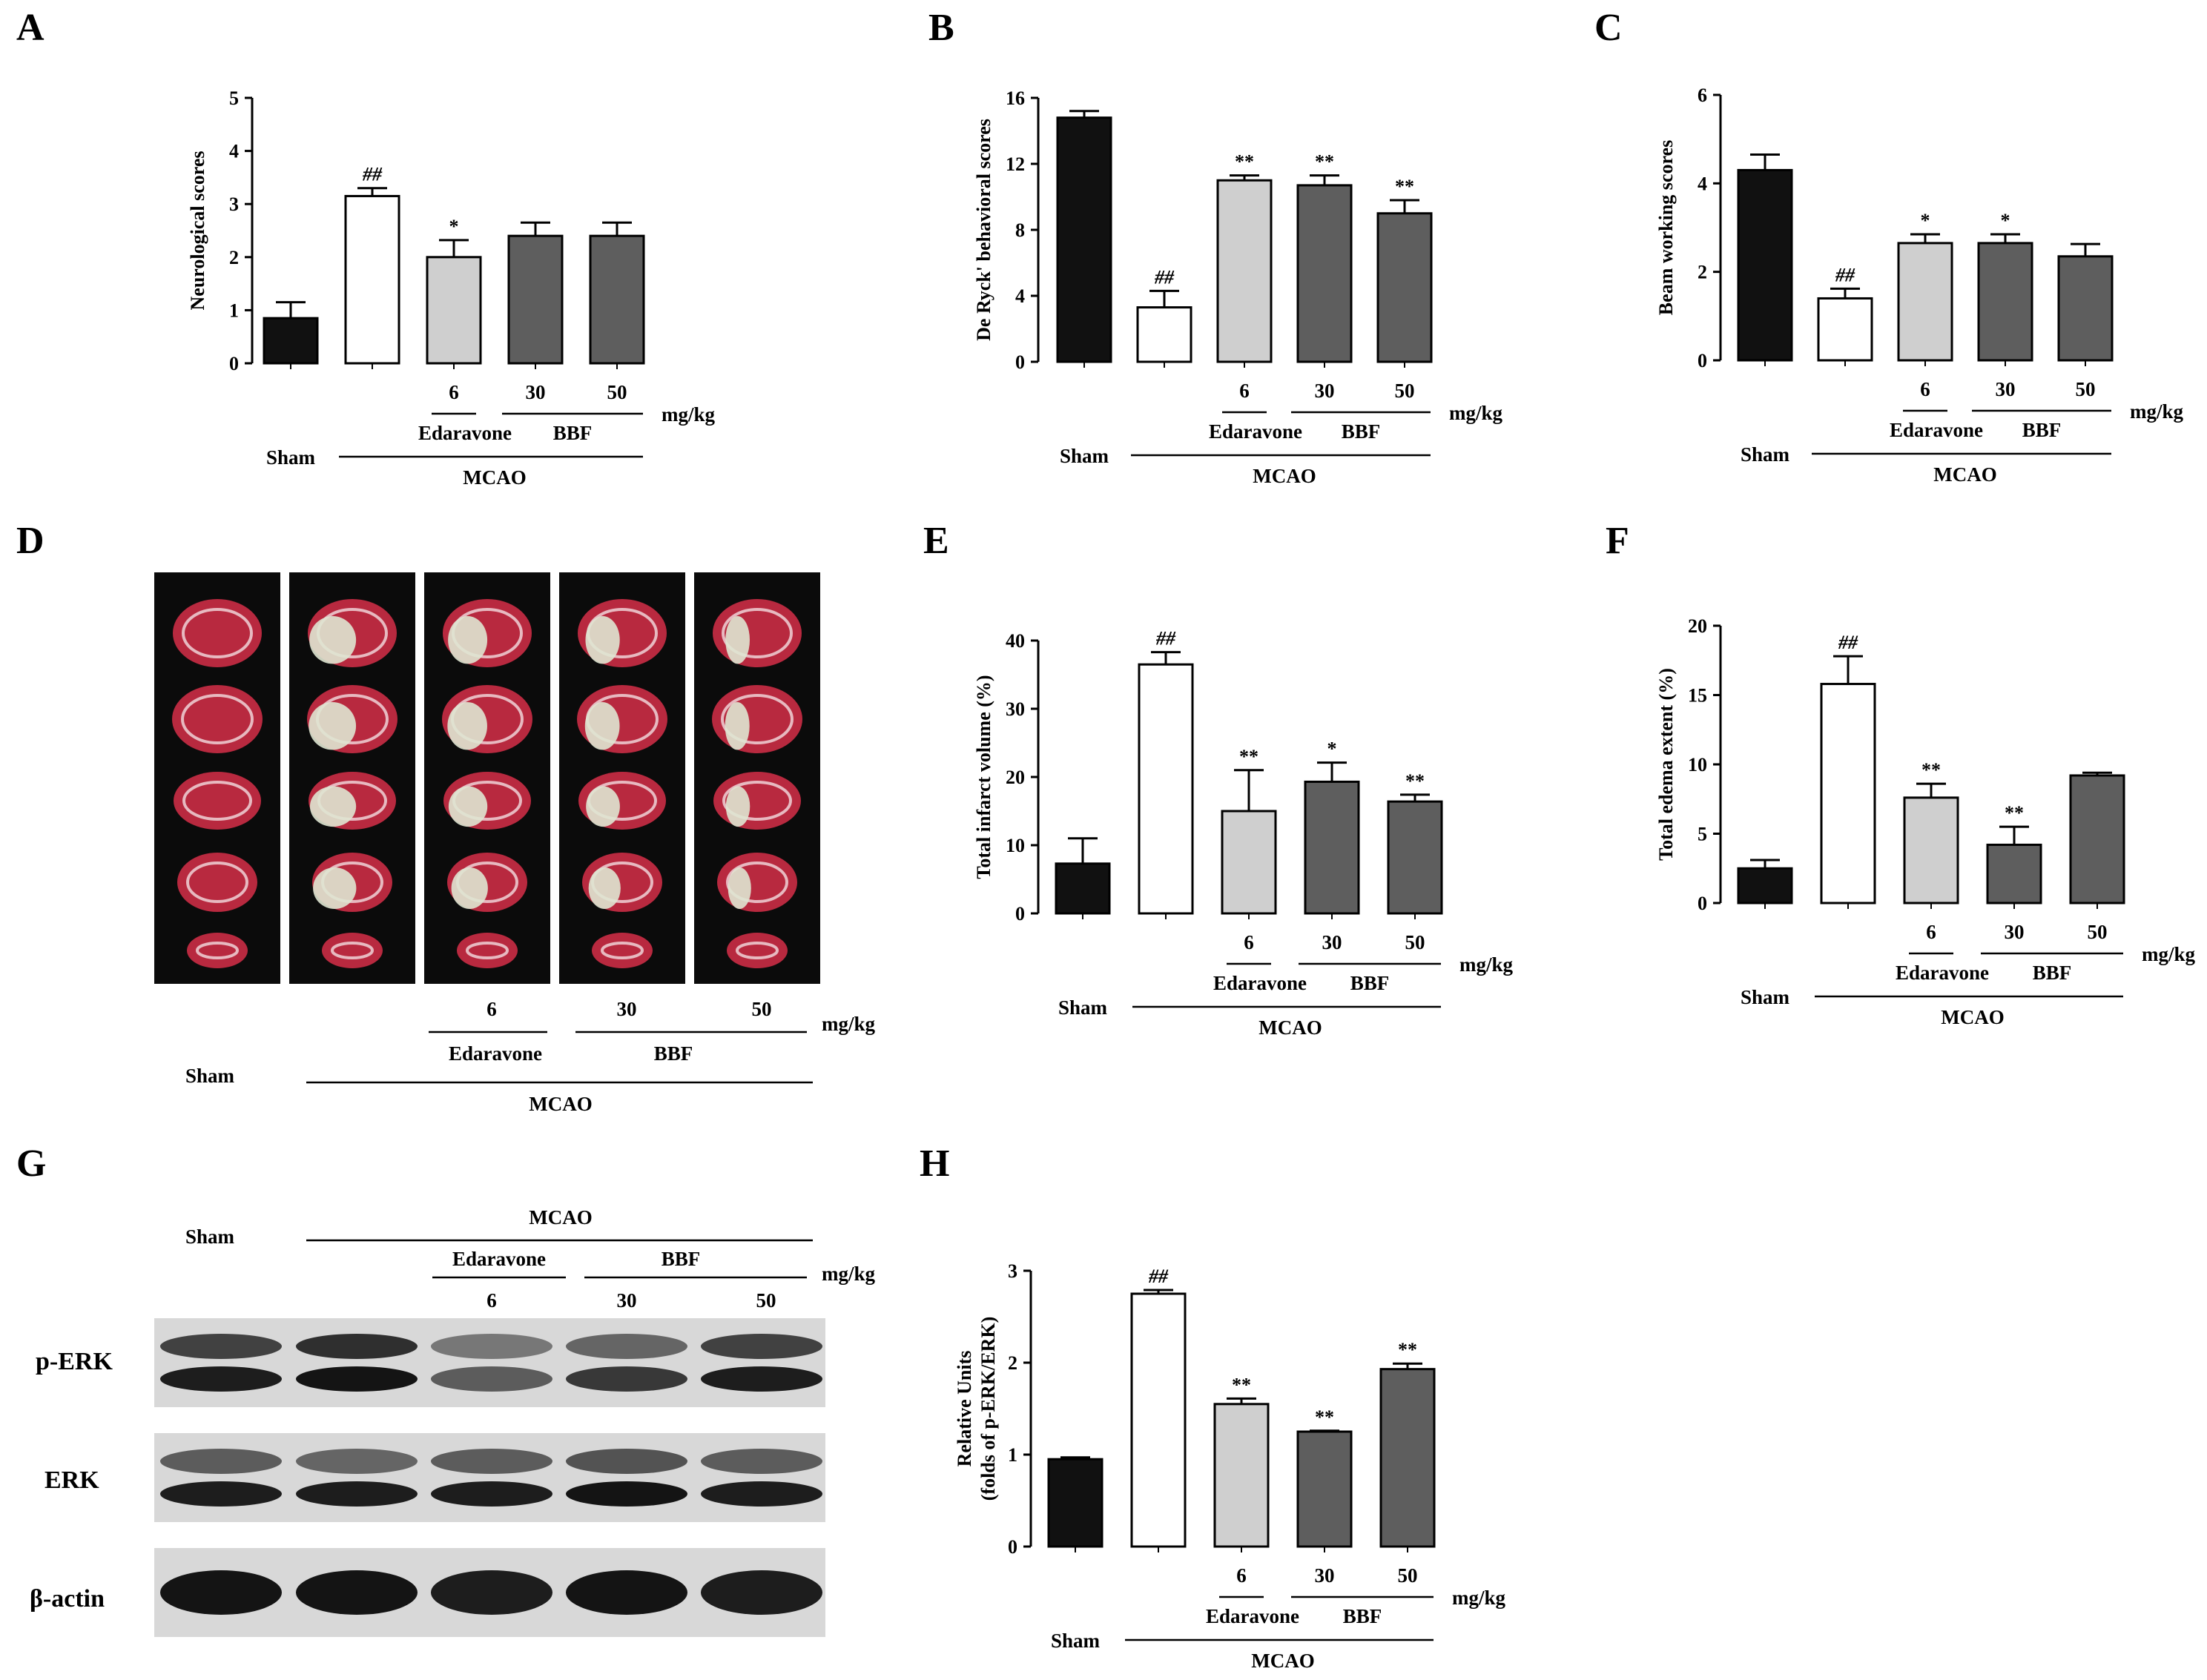 This screenshot has width=2207, height=1680. What do you see at coordinates (984, 777) in the screenshot?
I see `y-axis-label: Total infarct volume (%)` at bounding box center [984, 777].